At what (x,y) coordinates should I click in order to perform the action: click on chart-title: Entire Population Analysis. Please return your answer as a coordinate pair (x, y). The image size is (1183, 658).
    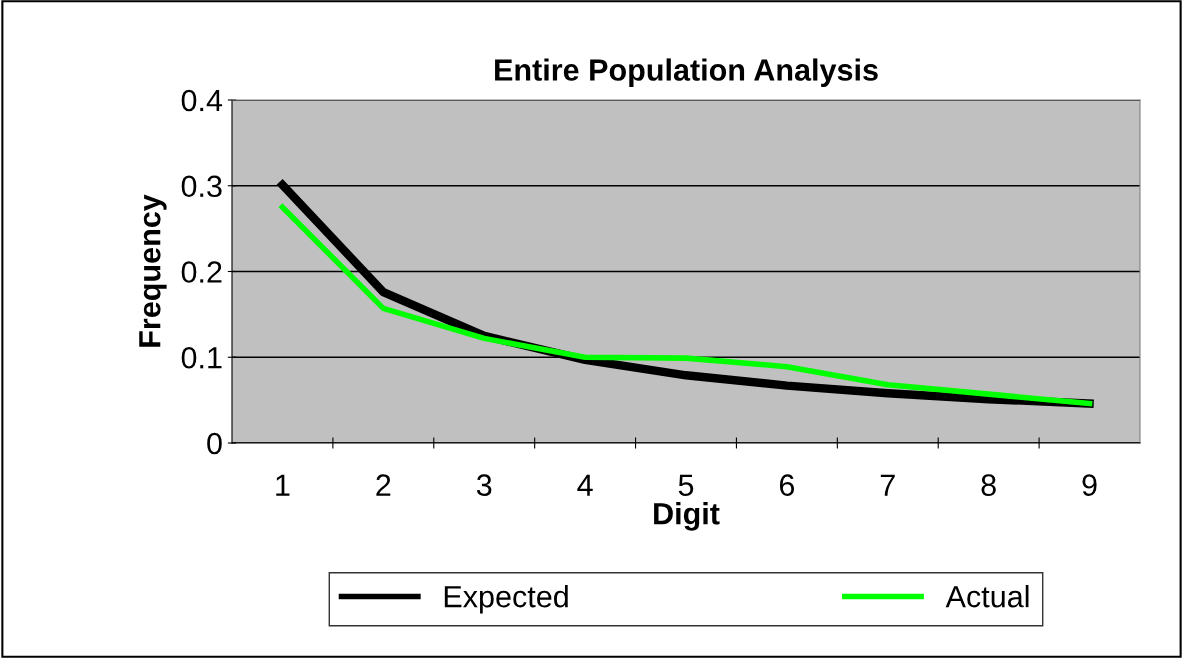
    Looking at the image, I should click on (686, 72).